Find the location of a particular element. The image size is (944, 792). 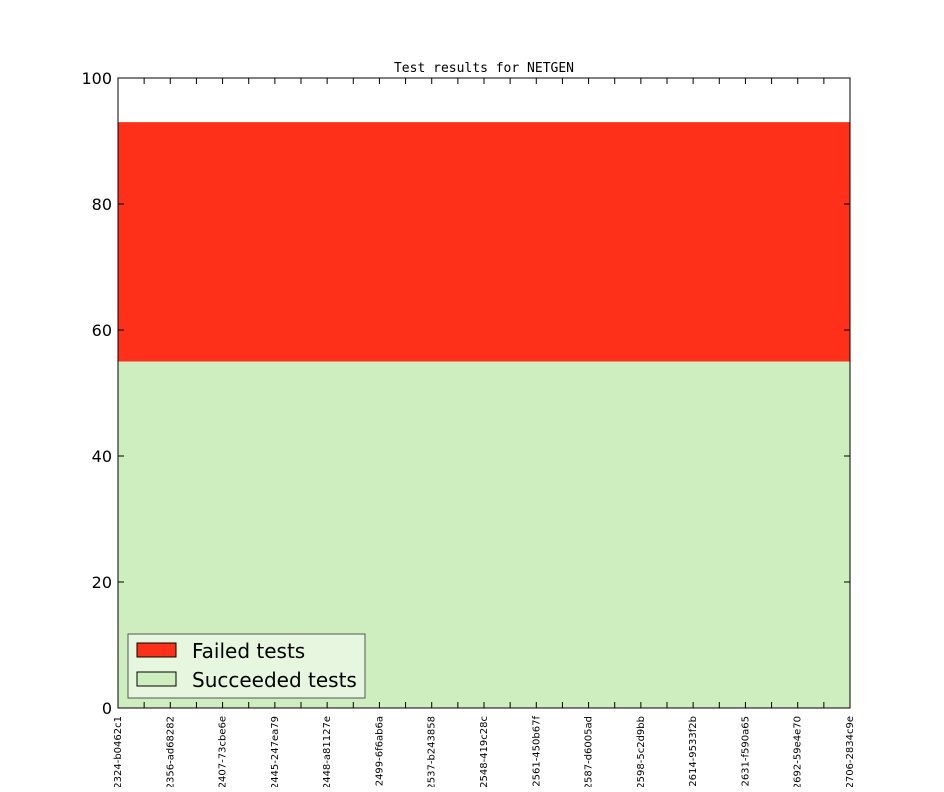

x-tick-label: 2614-9533f2b is located at coordinates (693, 751).